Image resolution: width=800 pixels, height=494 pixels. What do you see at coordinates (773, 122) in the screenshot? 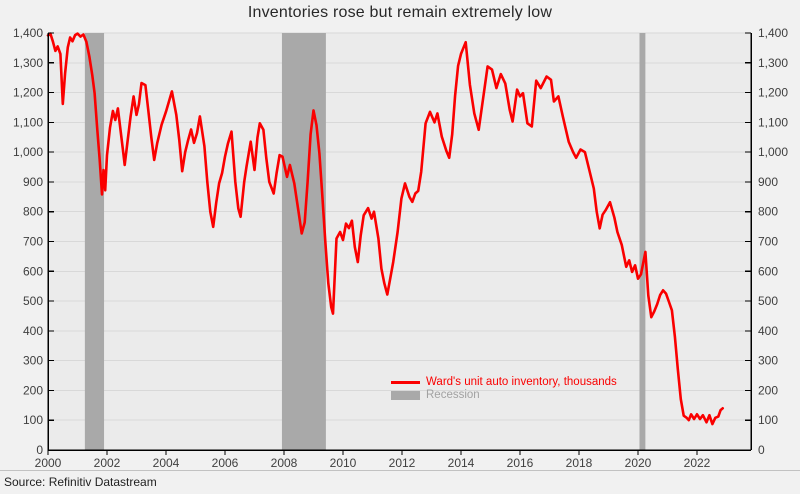
I see `y-tick-label-right: 1,100` at bounding box center [773, 122].